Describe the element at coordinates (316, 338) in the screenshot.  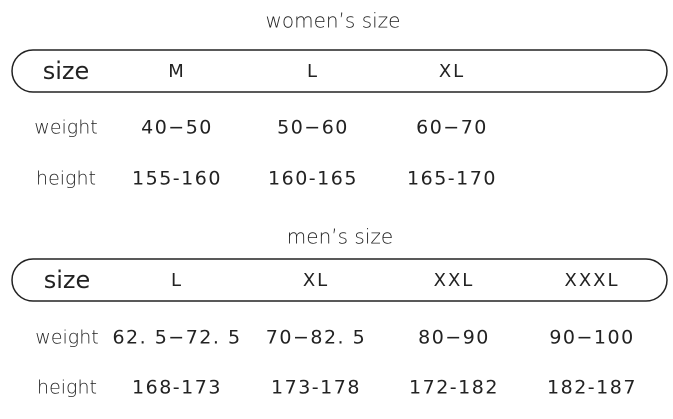
I see `cell-value: 70−82. 5` at that location.